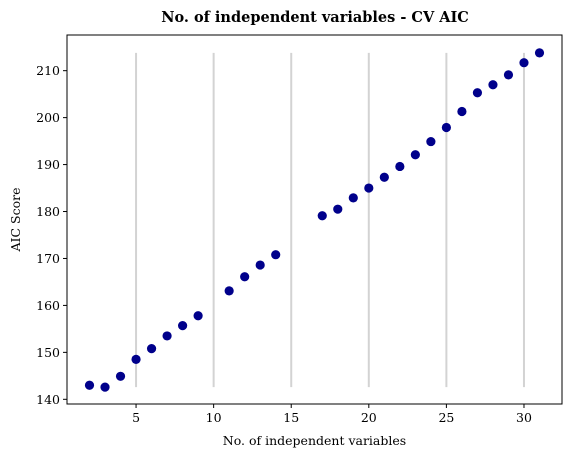  Describe the element at coordinates (446, 417) in the screenshot. I see `x-tick-label: 25` at that location.